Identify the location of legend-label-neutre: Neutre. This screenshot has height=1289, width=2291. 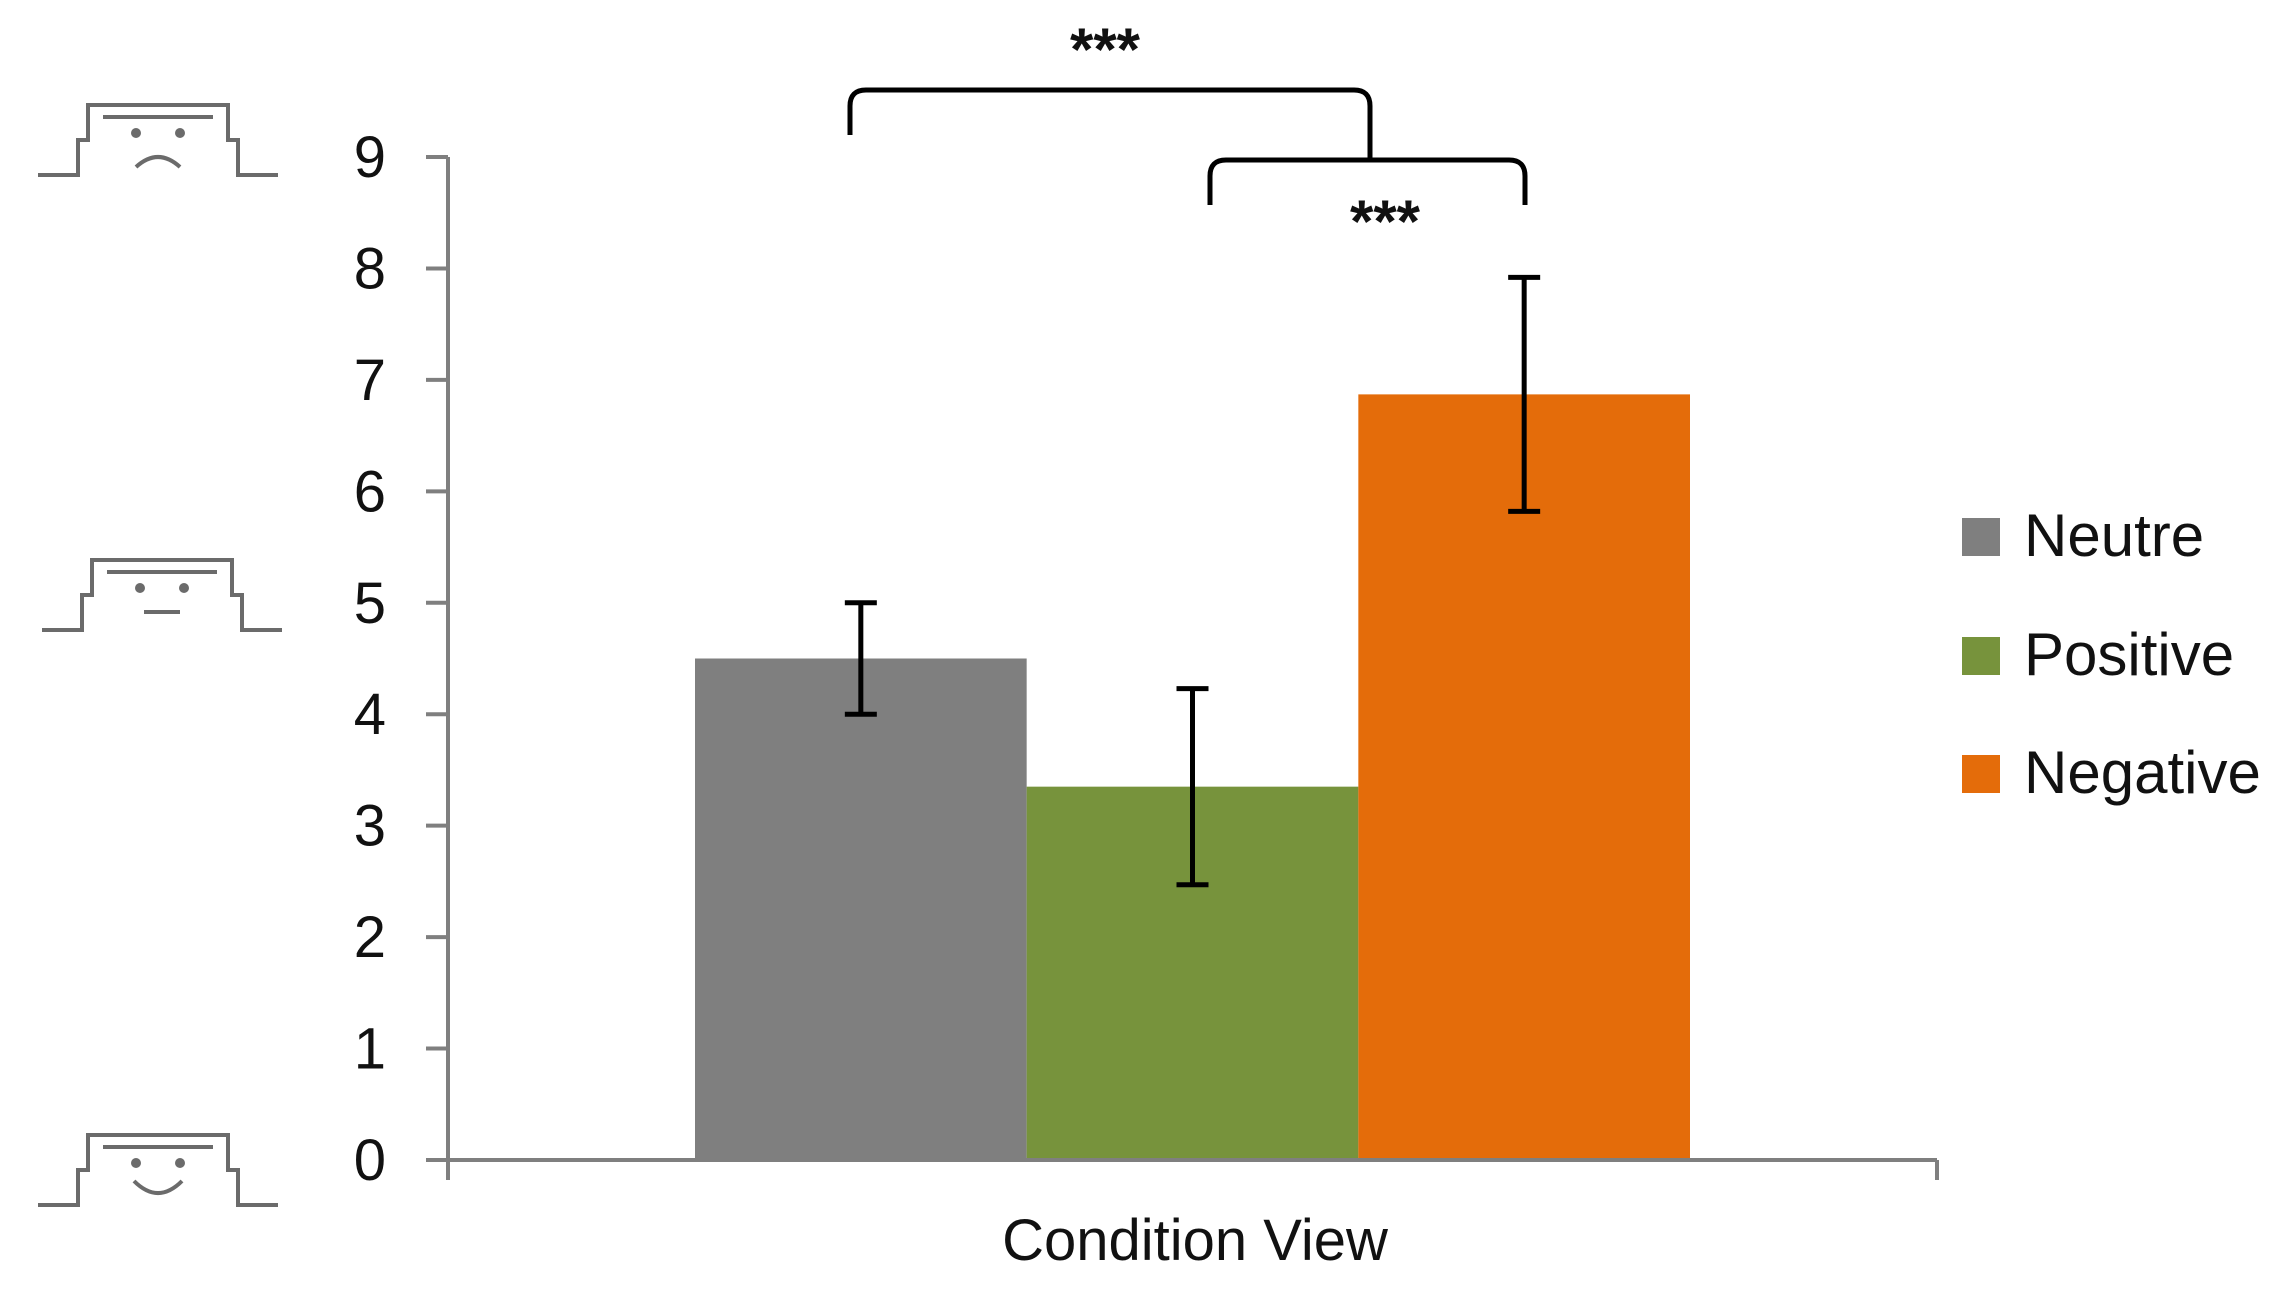
(2114, 535).